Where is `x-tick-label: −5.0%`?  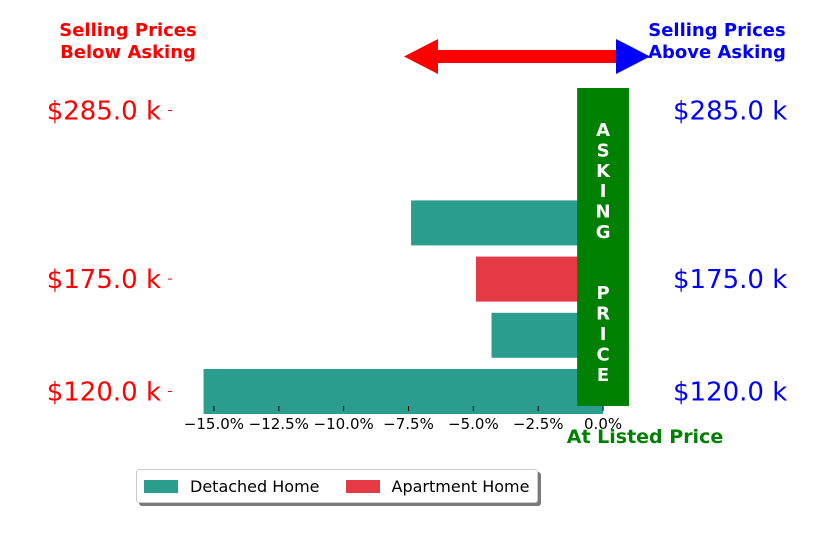 x-tick-label: −5.0% is located at coordinates (473, 424).